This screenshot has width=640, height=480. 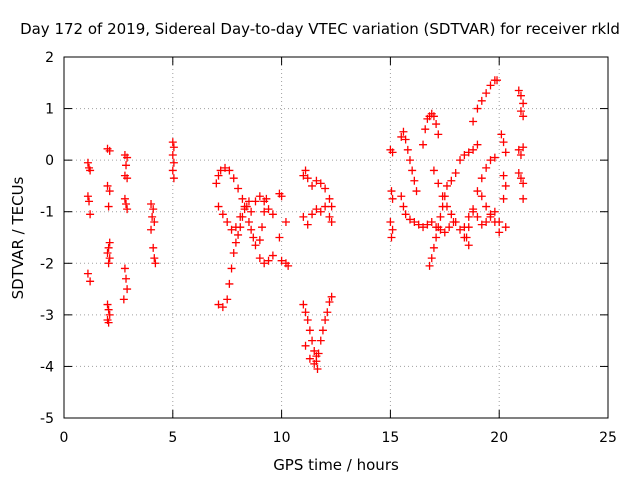 I want to click on y-tick-label: 2, so click(x=49, y=58).